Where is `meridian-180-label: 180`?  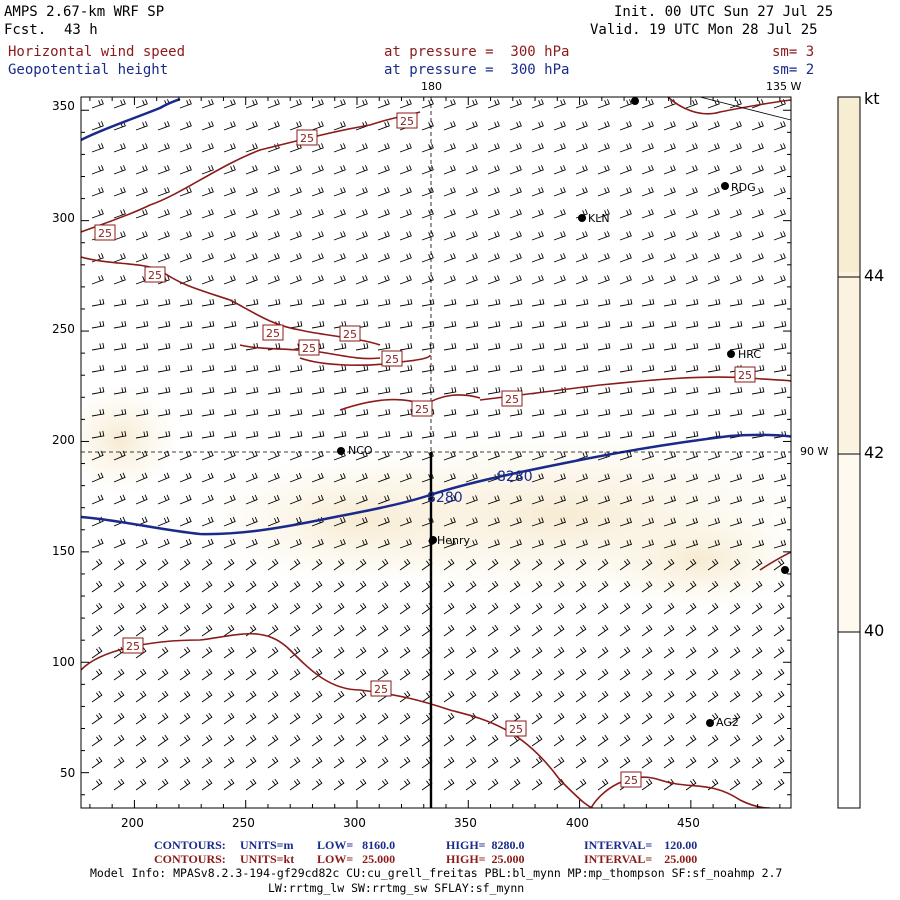
meridian-180-label: 180 is located at coordinates (431, 86).